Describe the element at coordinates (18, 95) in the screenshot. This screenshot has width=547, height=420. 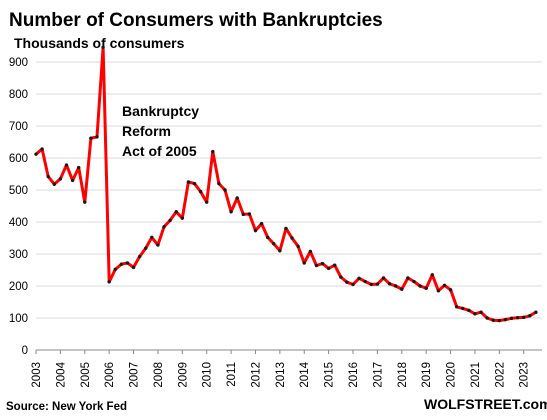
I see `y-tick-label: 800` at that location.